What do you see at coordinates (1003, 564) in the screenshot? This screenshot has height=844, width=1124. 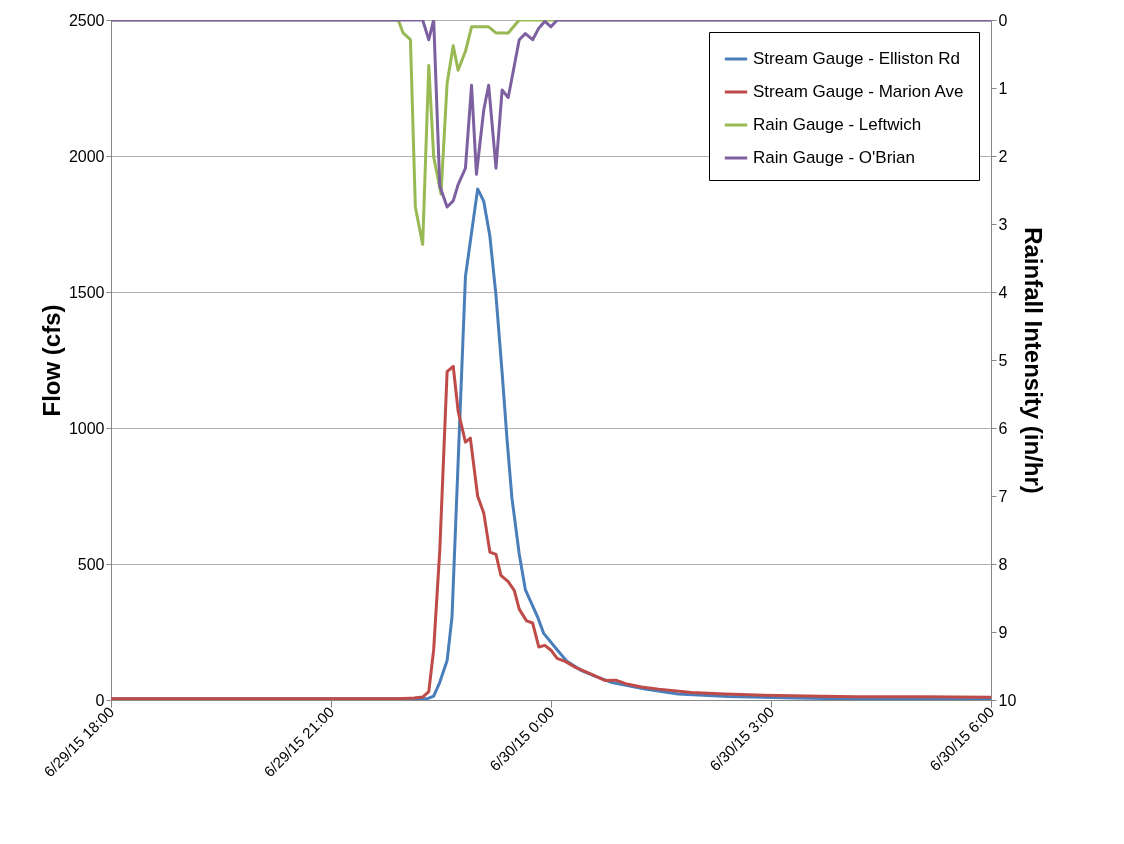 I see `y2-tick-label: 8` at bounding box center [1003, 564].